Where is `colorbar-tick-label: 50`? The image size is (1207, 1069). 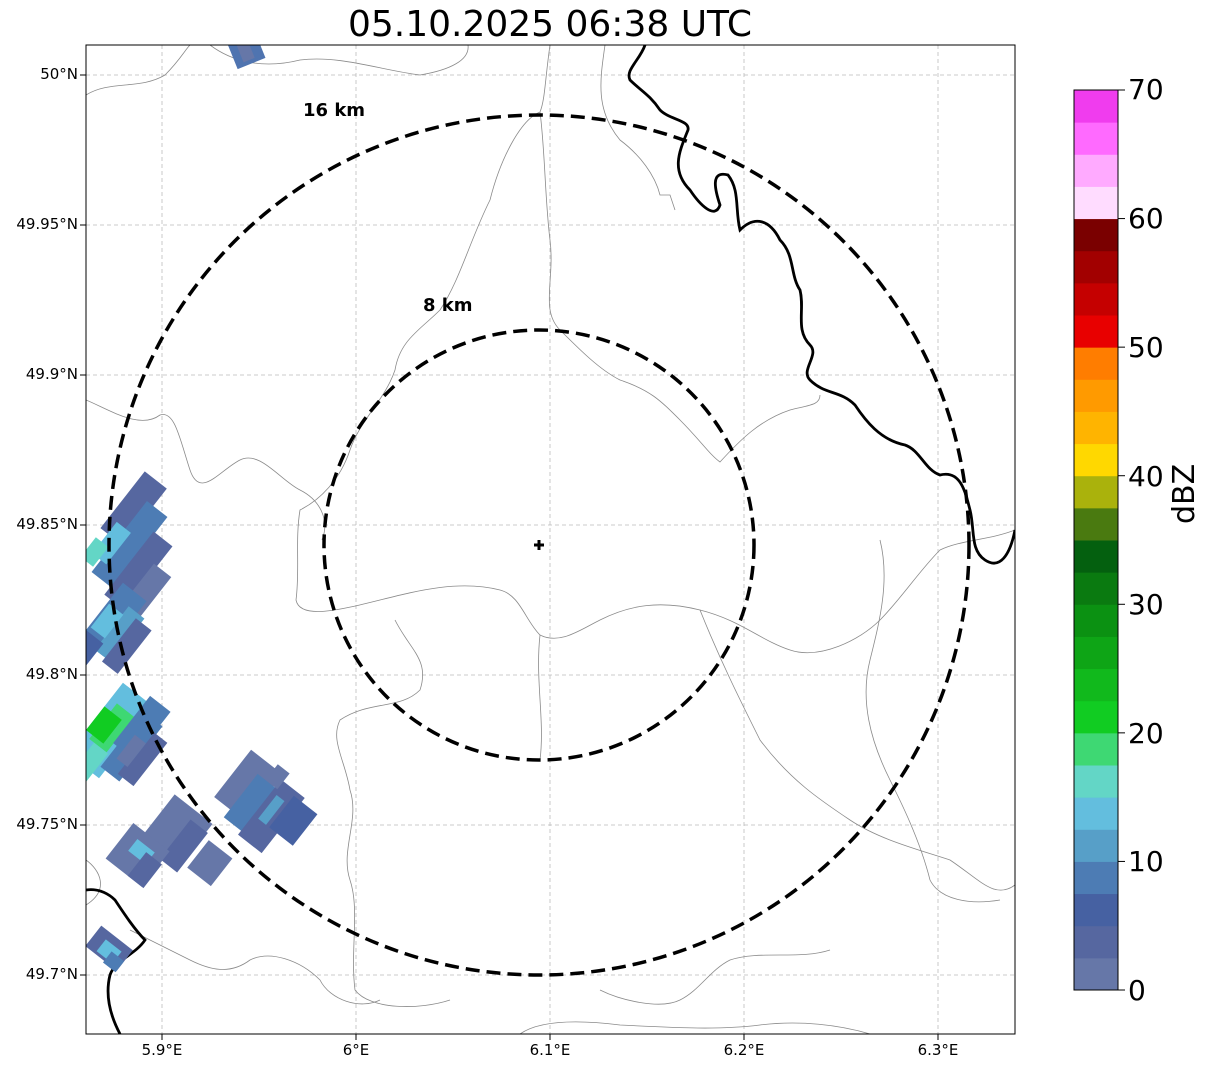 colorbar-tick-label: 50 is located at coordinates (1146, 347).